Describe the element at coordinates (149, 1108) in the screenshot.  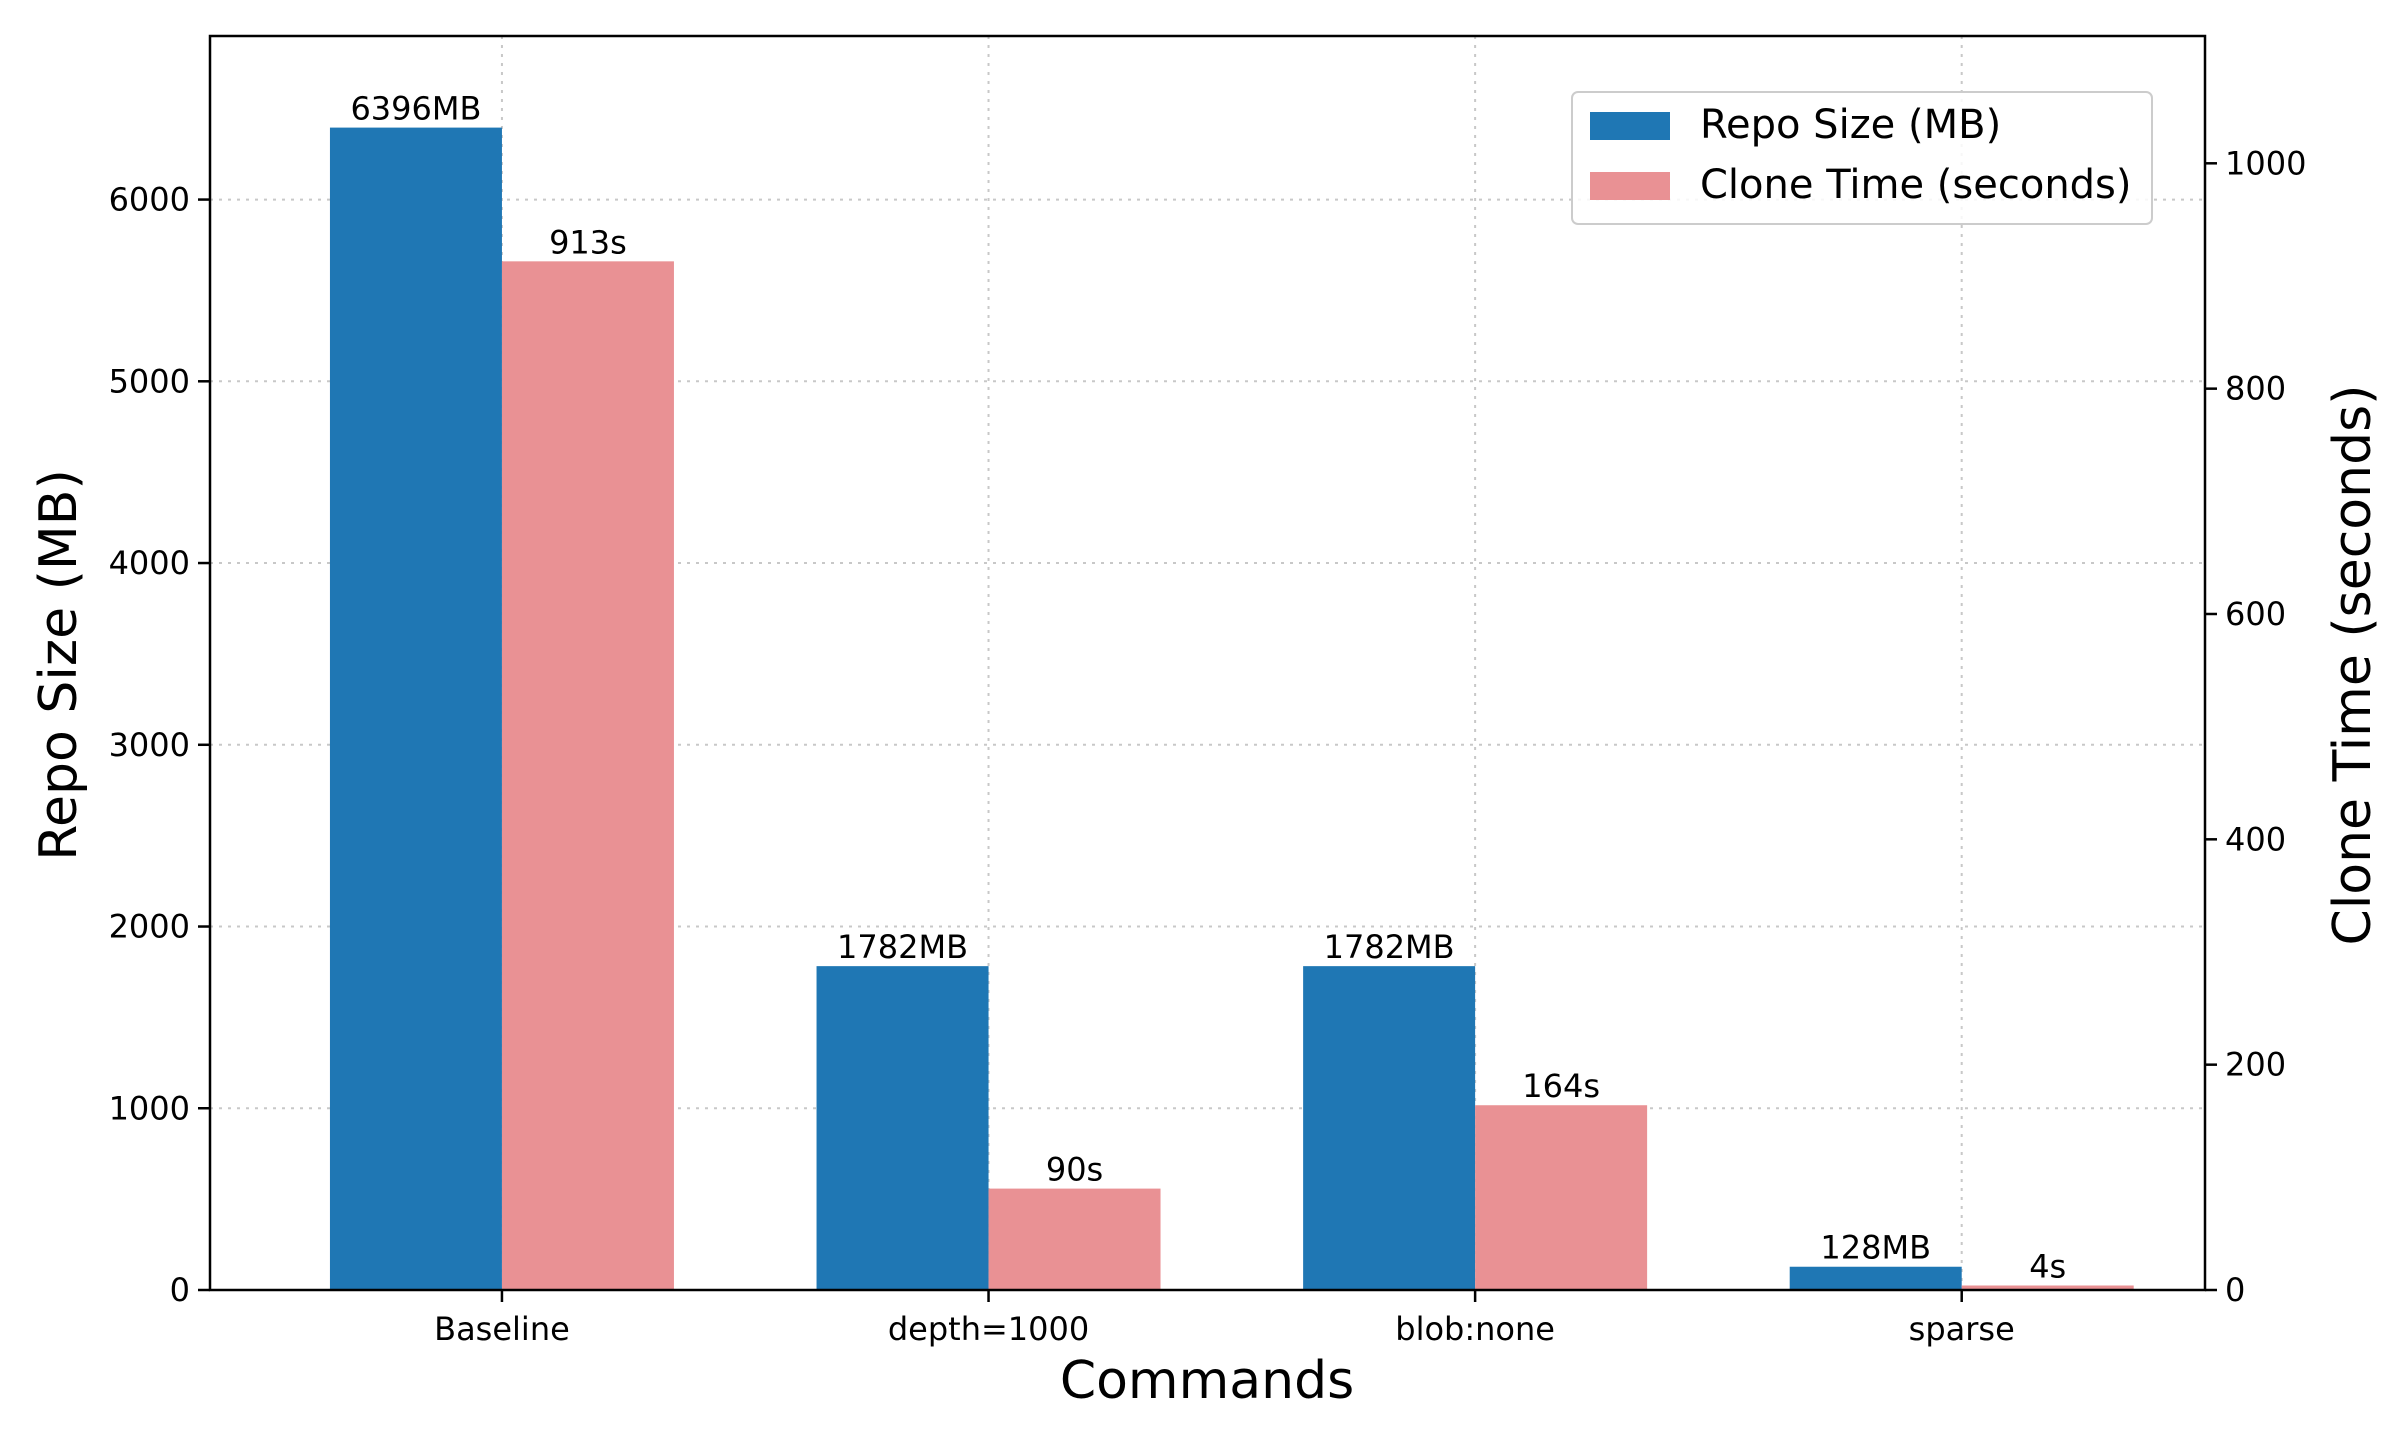
I see `y-tick-label-1000: 1000` at that location.